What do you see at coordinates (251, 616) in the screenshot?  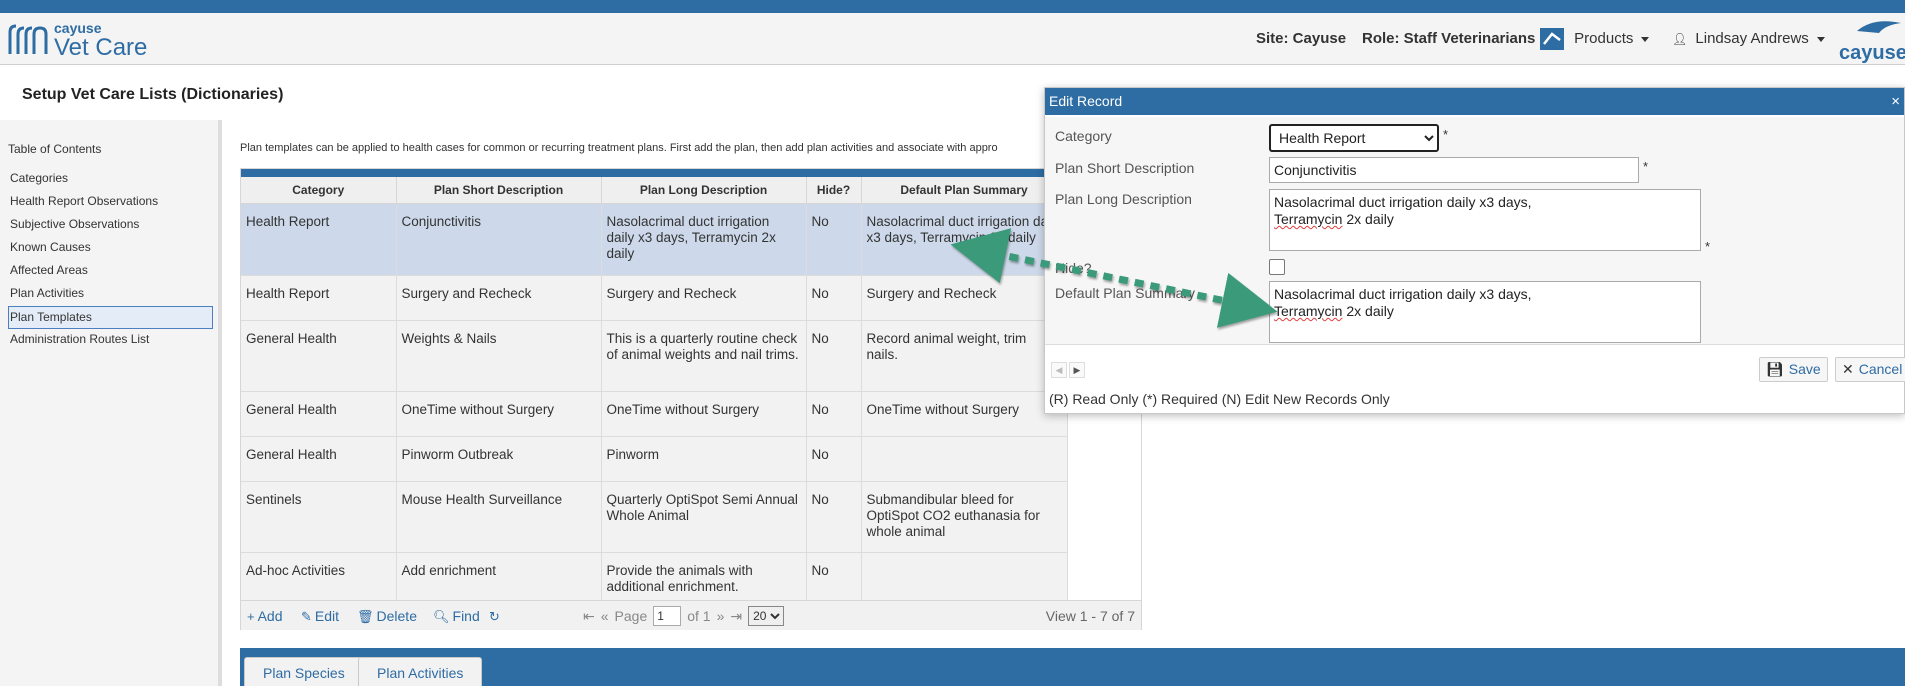 I see `plus-icon: +` at bounding box center [251, 616].